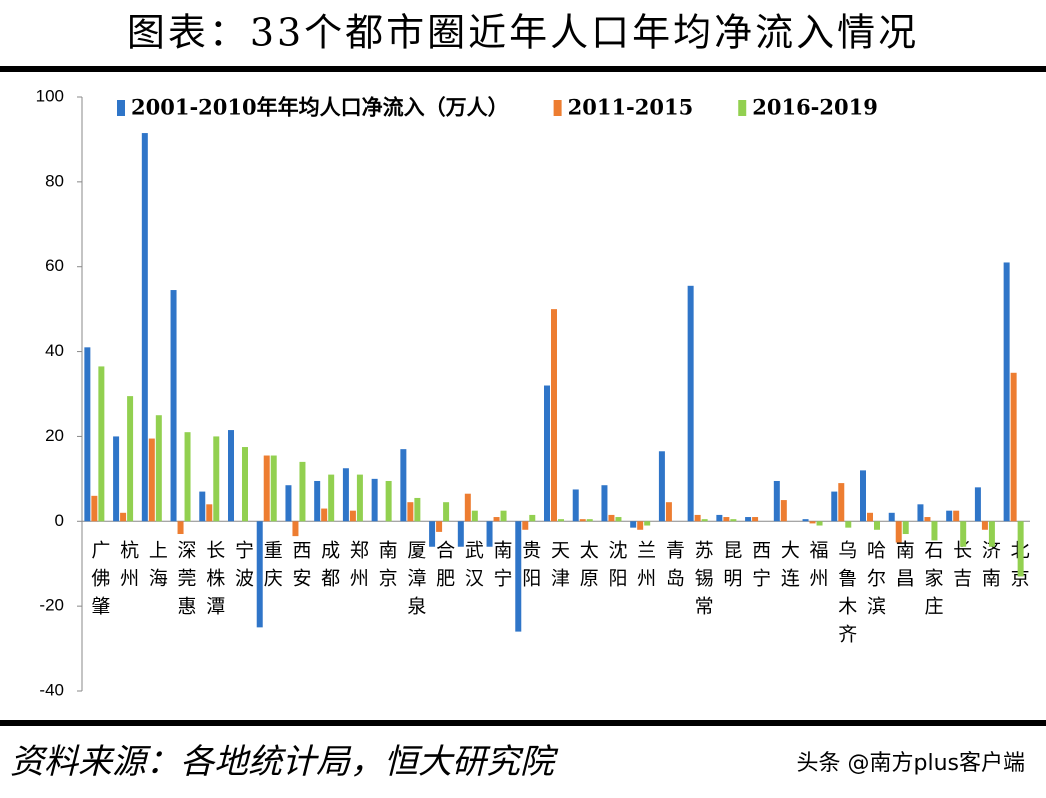 Image resolution: width=1046 pixels, height=798 pixels. Describe the element at coordinates (818, 568) in the screenshot. I see `x-tick-label: 福州` at that location.